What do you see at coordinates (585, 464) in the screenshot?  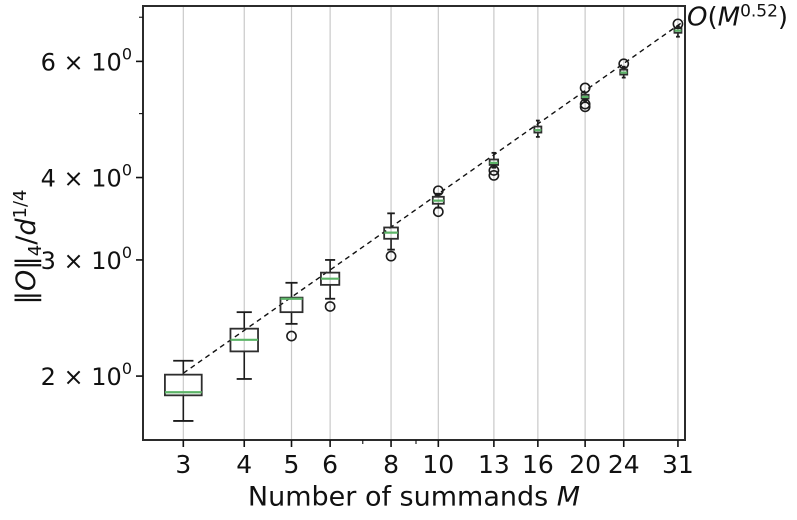 I see `x-tick-label-20: 20` at bounding box center [585, 464].